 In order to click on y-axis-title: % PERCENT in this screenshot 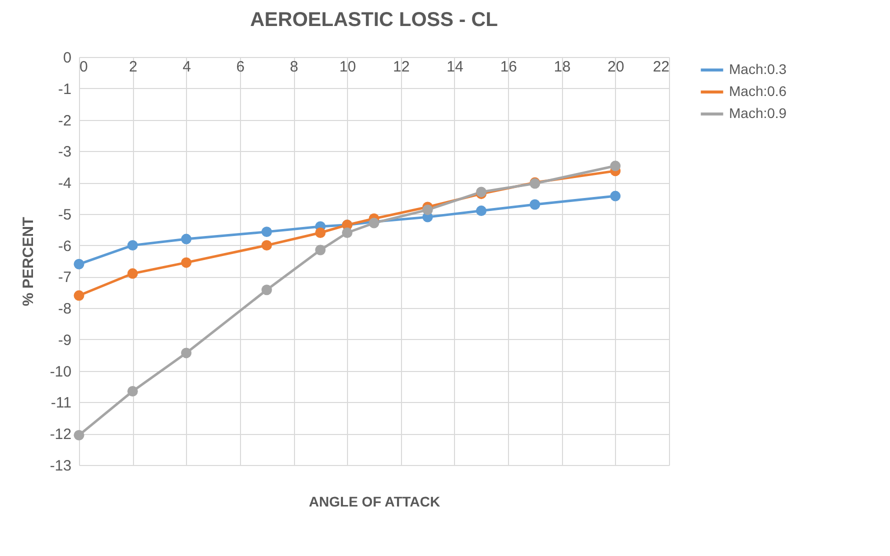, I will do `click(28, 261)`.